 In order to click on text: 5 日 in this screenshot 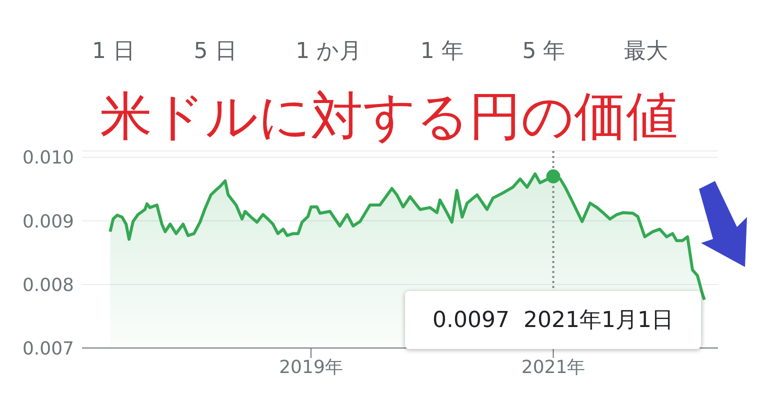, I will do `click(215, 52)`.